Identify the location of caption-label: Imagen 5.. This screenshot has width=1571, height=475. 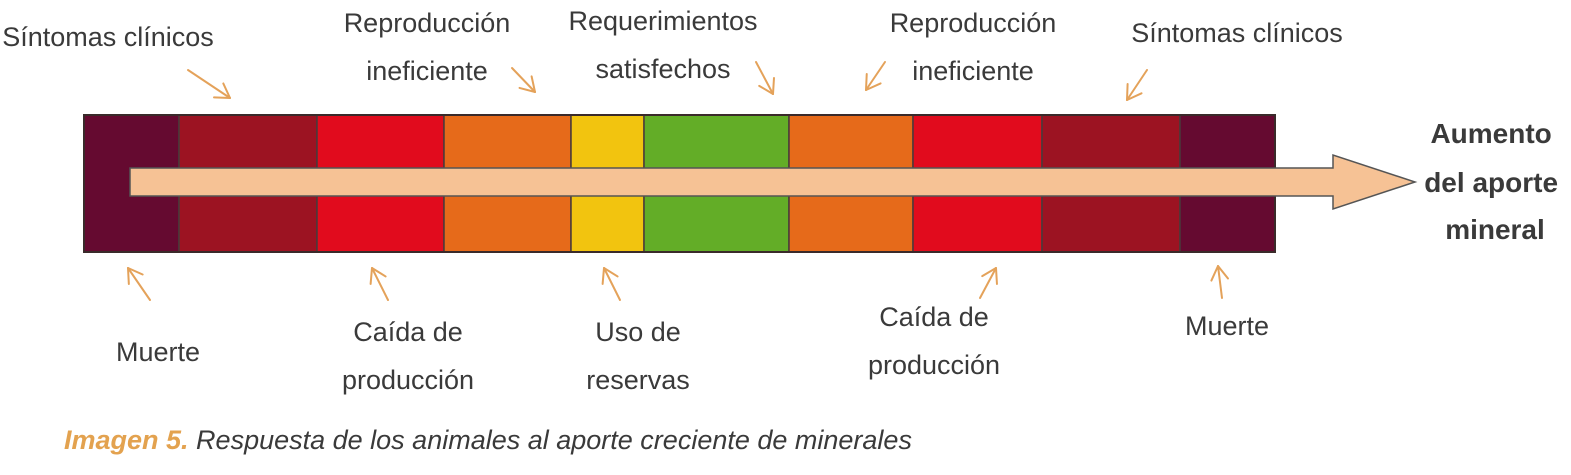
(126, 440).